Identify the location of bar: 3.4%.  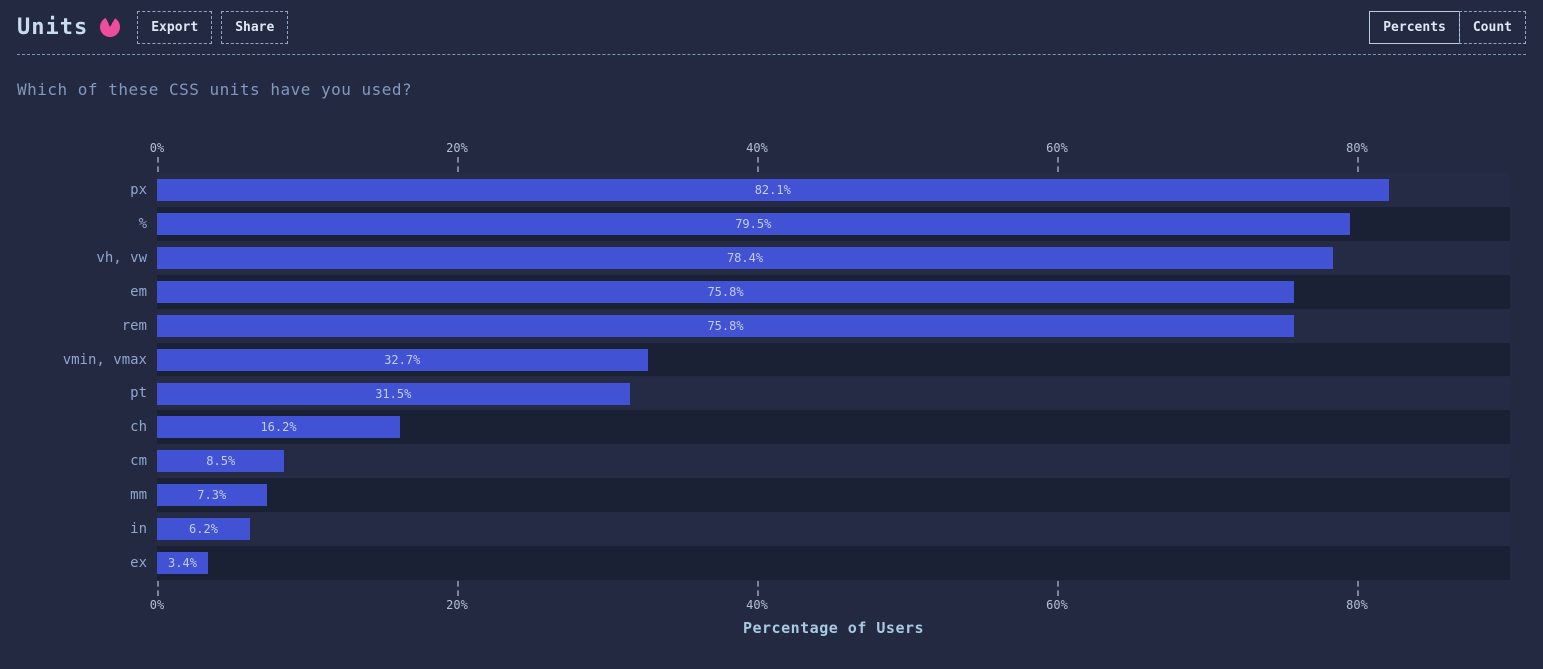
(182, 563).